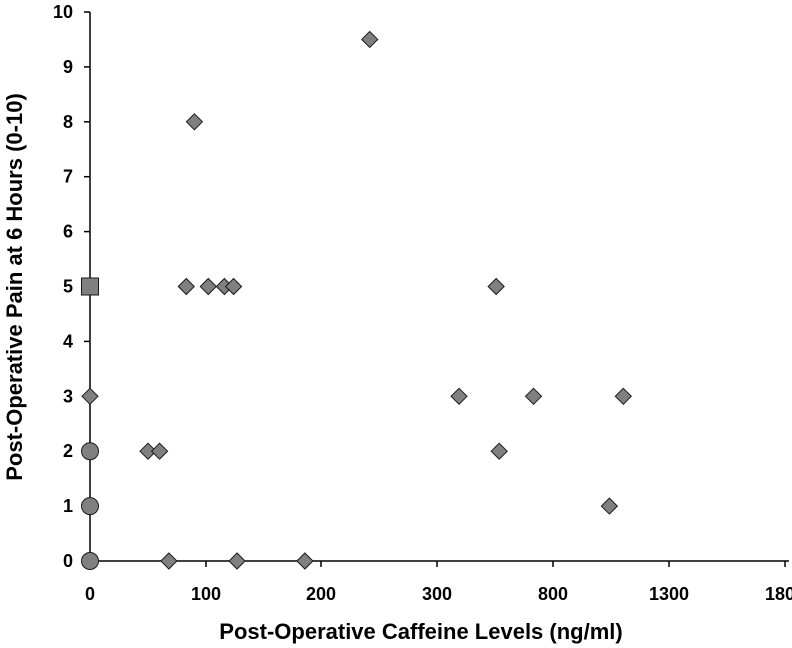 The image size is (792, 648). I want to click on y-tick-label: 4, so click(68, 341).